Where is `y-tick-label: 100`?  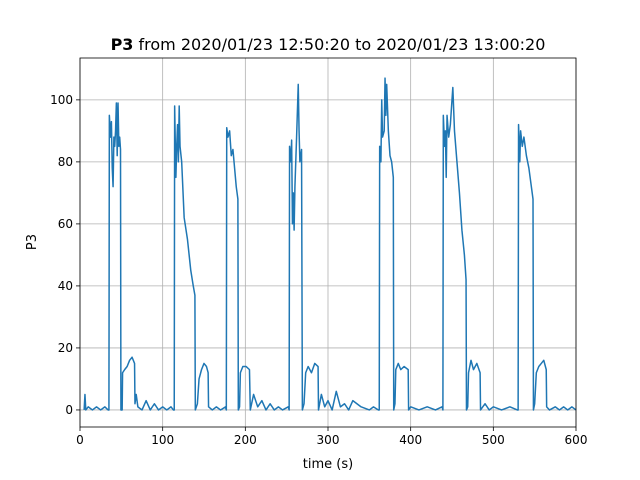
y-tick-label: 100 is located at coordinates (61, 100).